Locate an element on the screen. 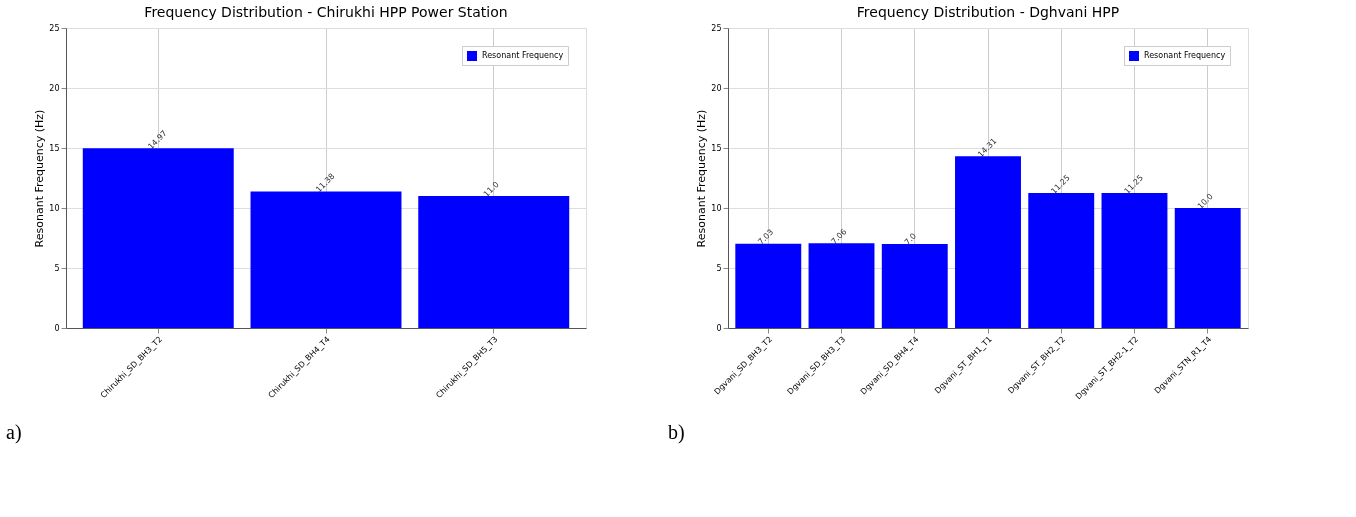 The height and width of the screenshot is (517, 1356). chart-title: Frequency Distribution - Dghvani HPP is located at coordinates (988, 12).